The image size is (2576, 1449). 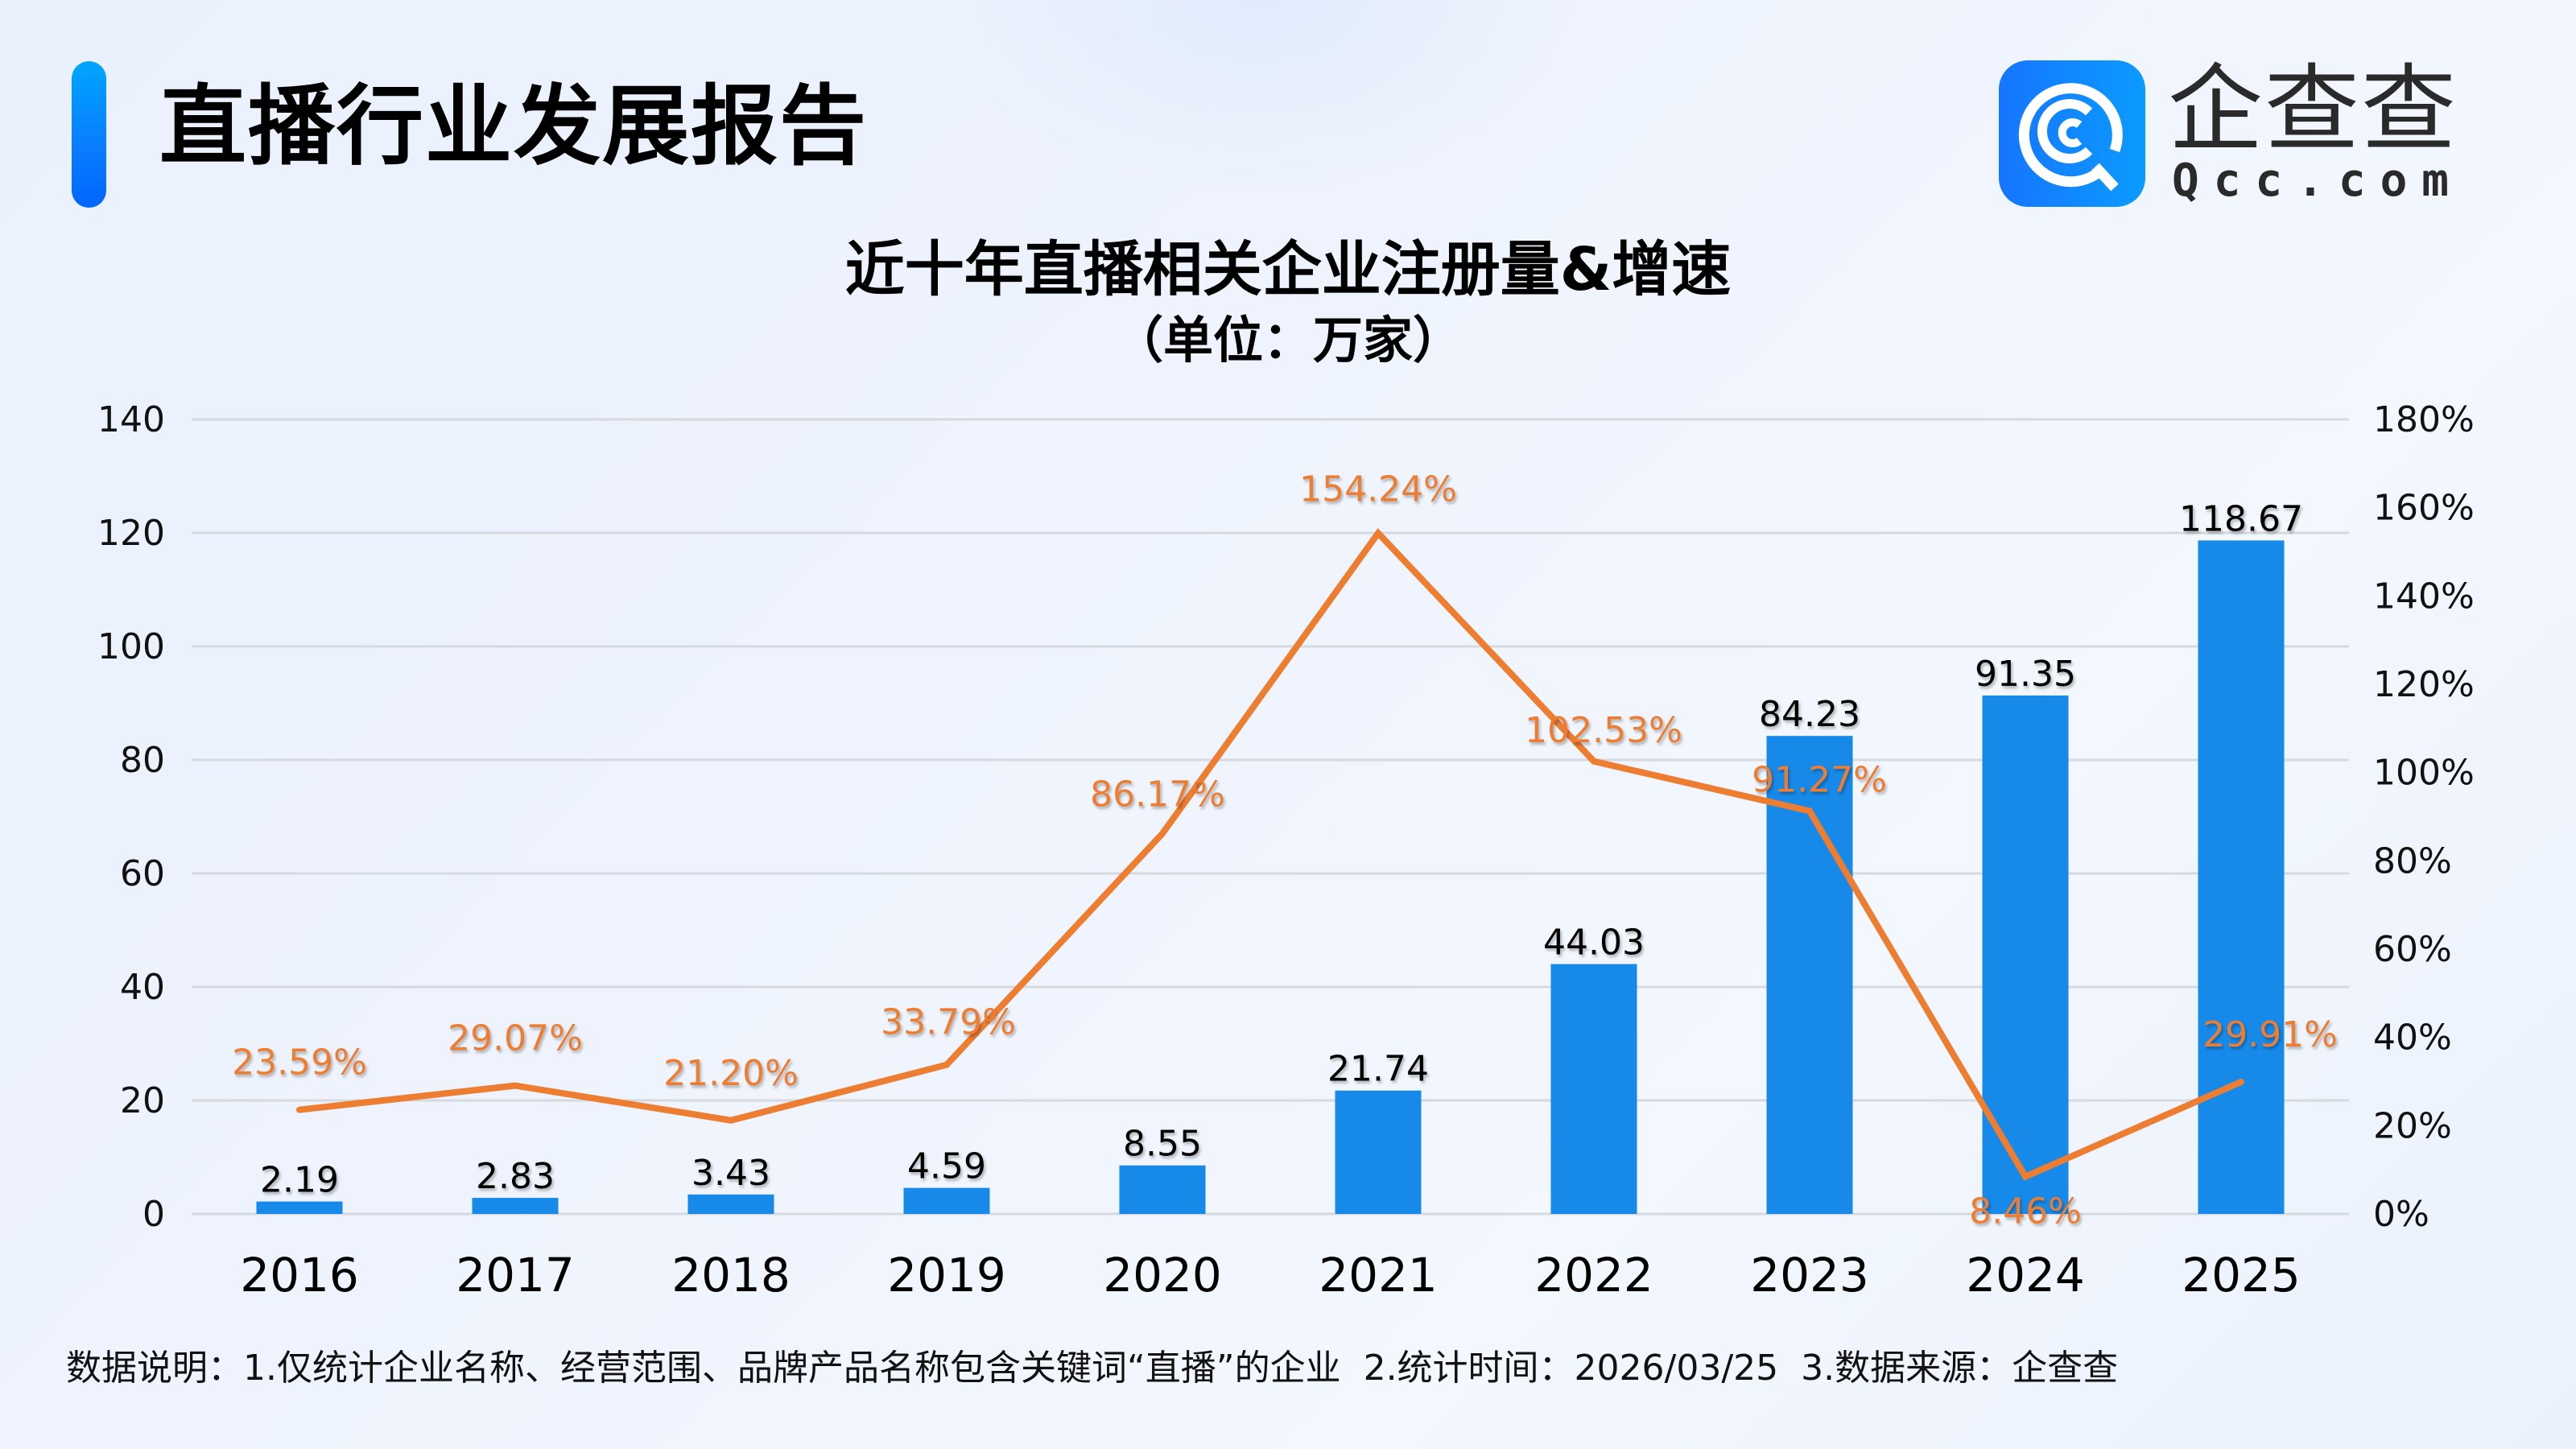 What do you see at coordinates (299, 1180) in the screenshot?
I see `bar-value-label: 2.19` at bounding box center [299, 1180].